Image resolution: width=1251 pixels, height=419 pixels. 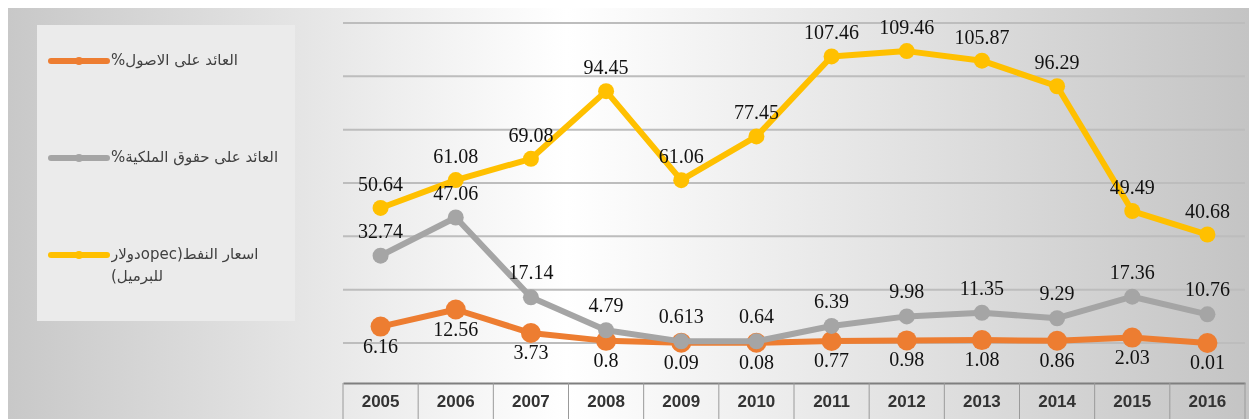 I want to click on x-tick-label: 2006, so click(x=455, y=402).